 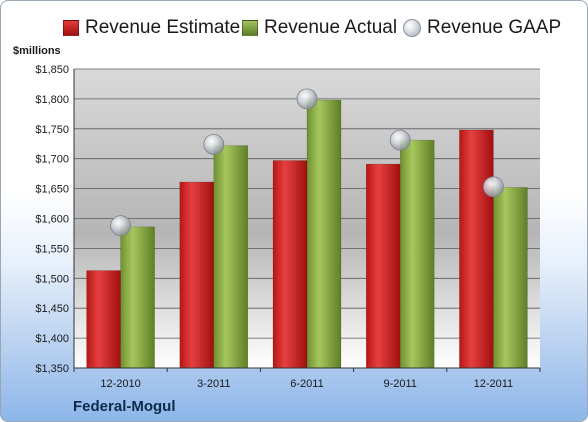 What do you see at coordinates (52, 369) in the screenshot?
I see `y-tick-label: $1,350` at bounding box center [52, 369].